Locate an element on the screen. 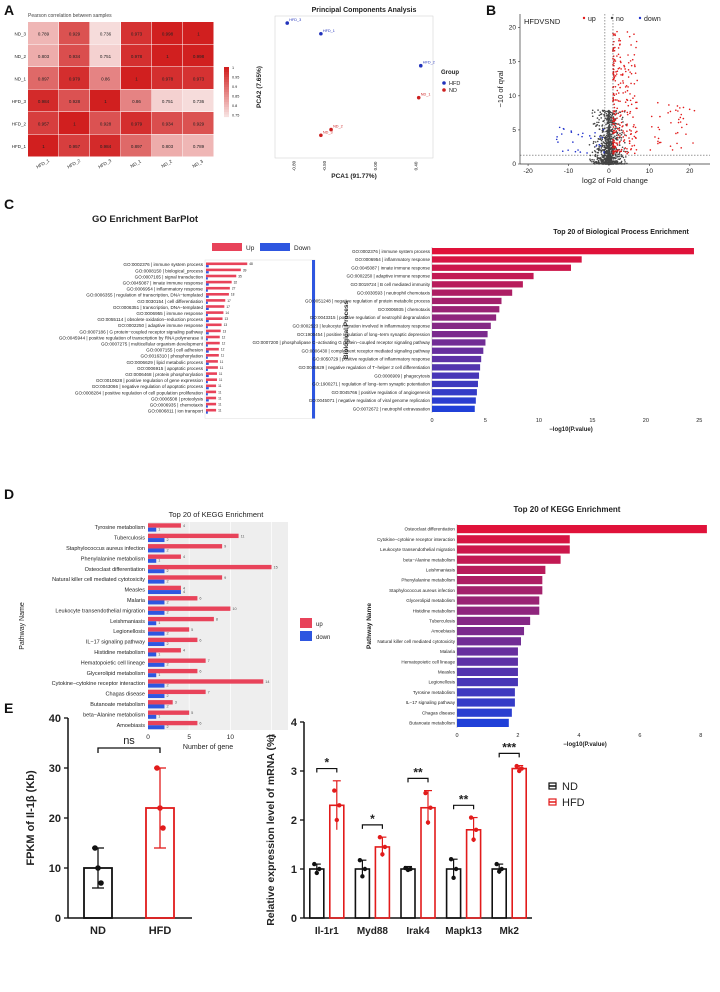 The height and width of the screenshot is (992, 720). kegg-bar-category: Measles is located at coordinates (135, 591).